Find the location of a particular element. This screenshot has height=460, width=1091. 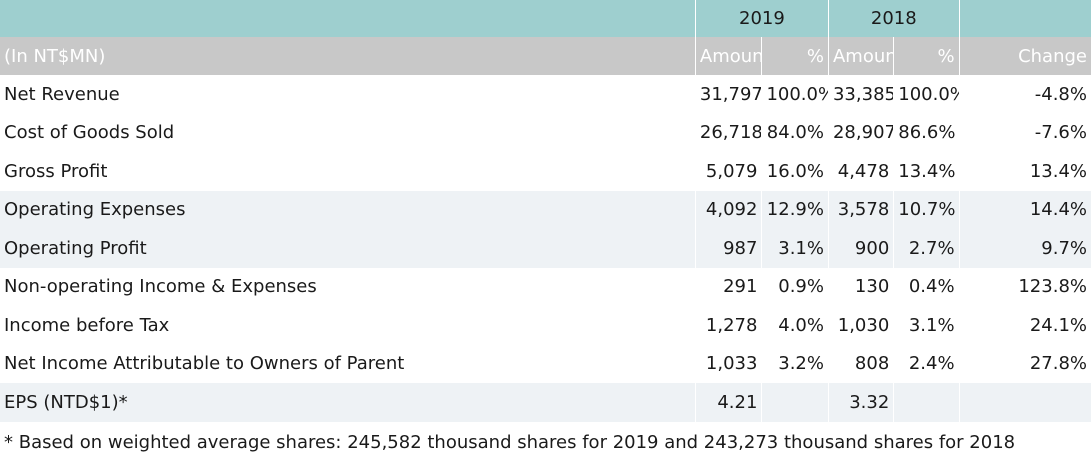

amount-2019: 1,278 is located at coordinates (728, 325).